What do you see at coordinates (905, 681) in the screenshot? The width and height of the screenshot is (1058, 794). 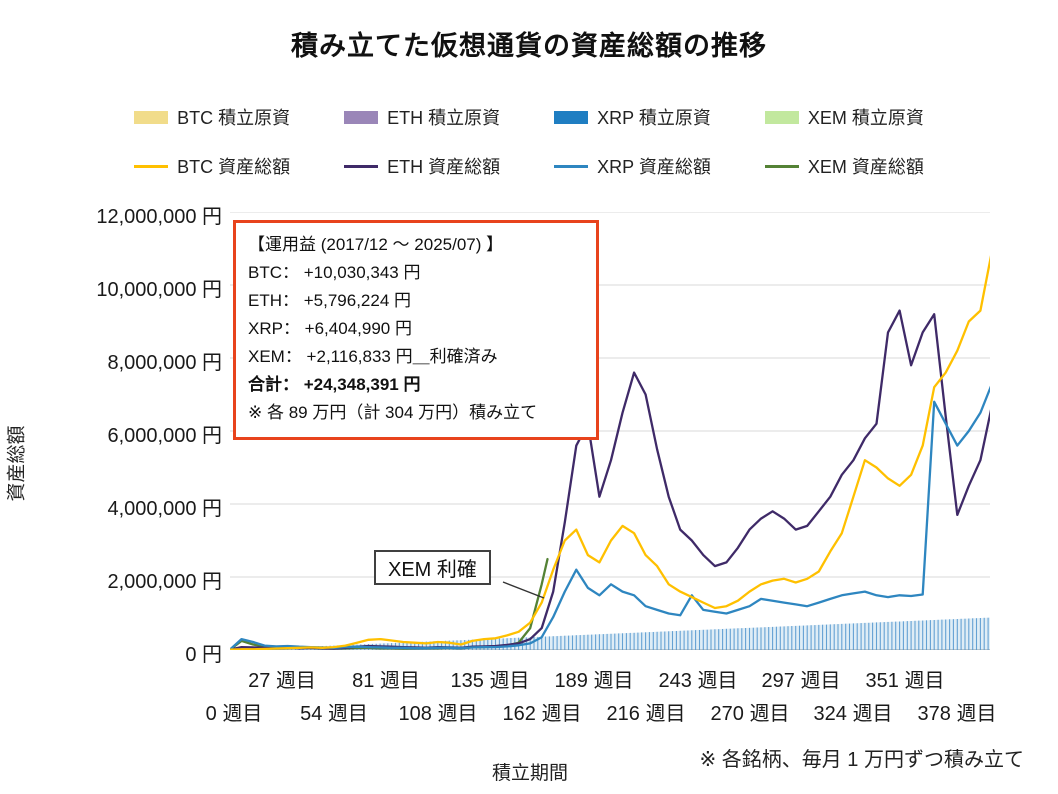 I see `x-tick-351: 351 週目` at bounding box center [905, 681].